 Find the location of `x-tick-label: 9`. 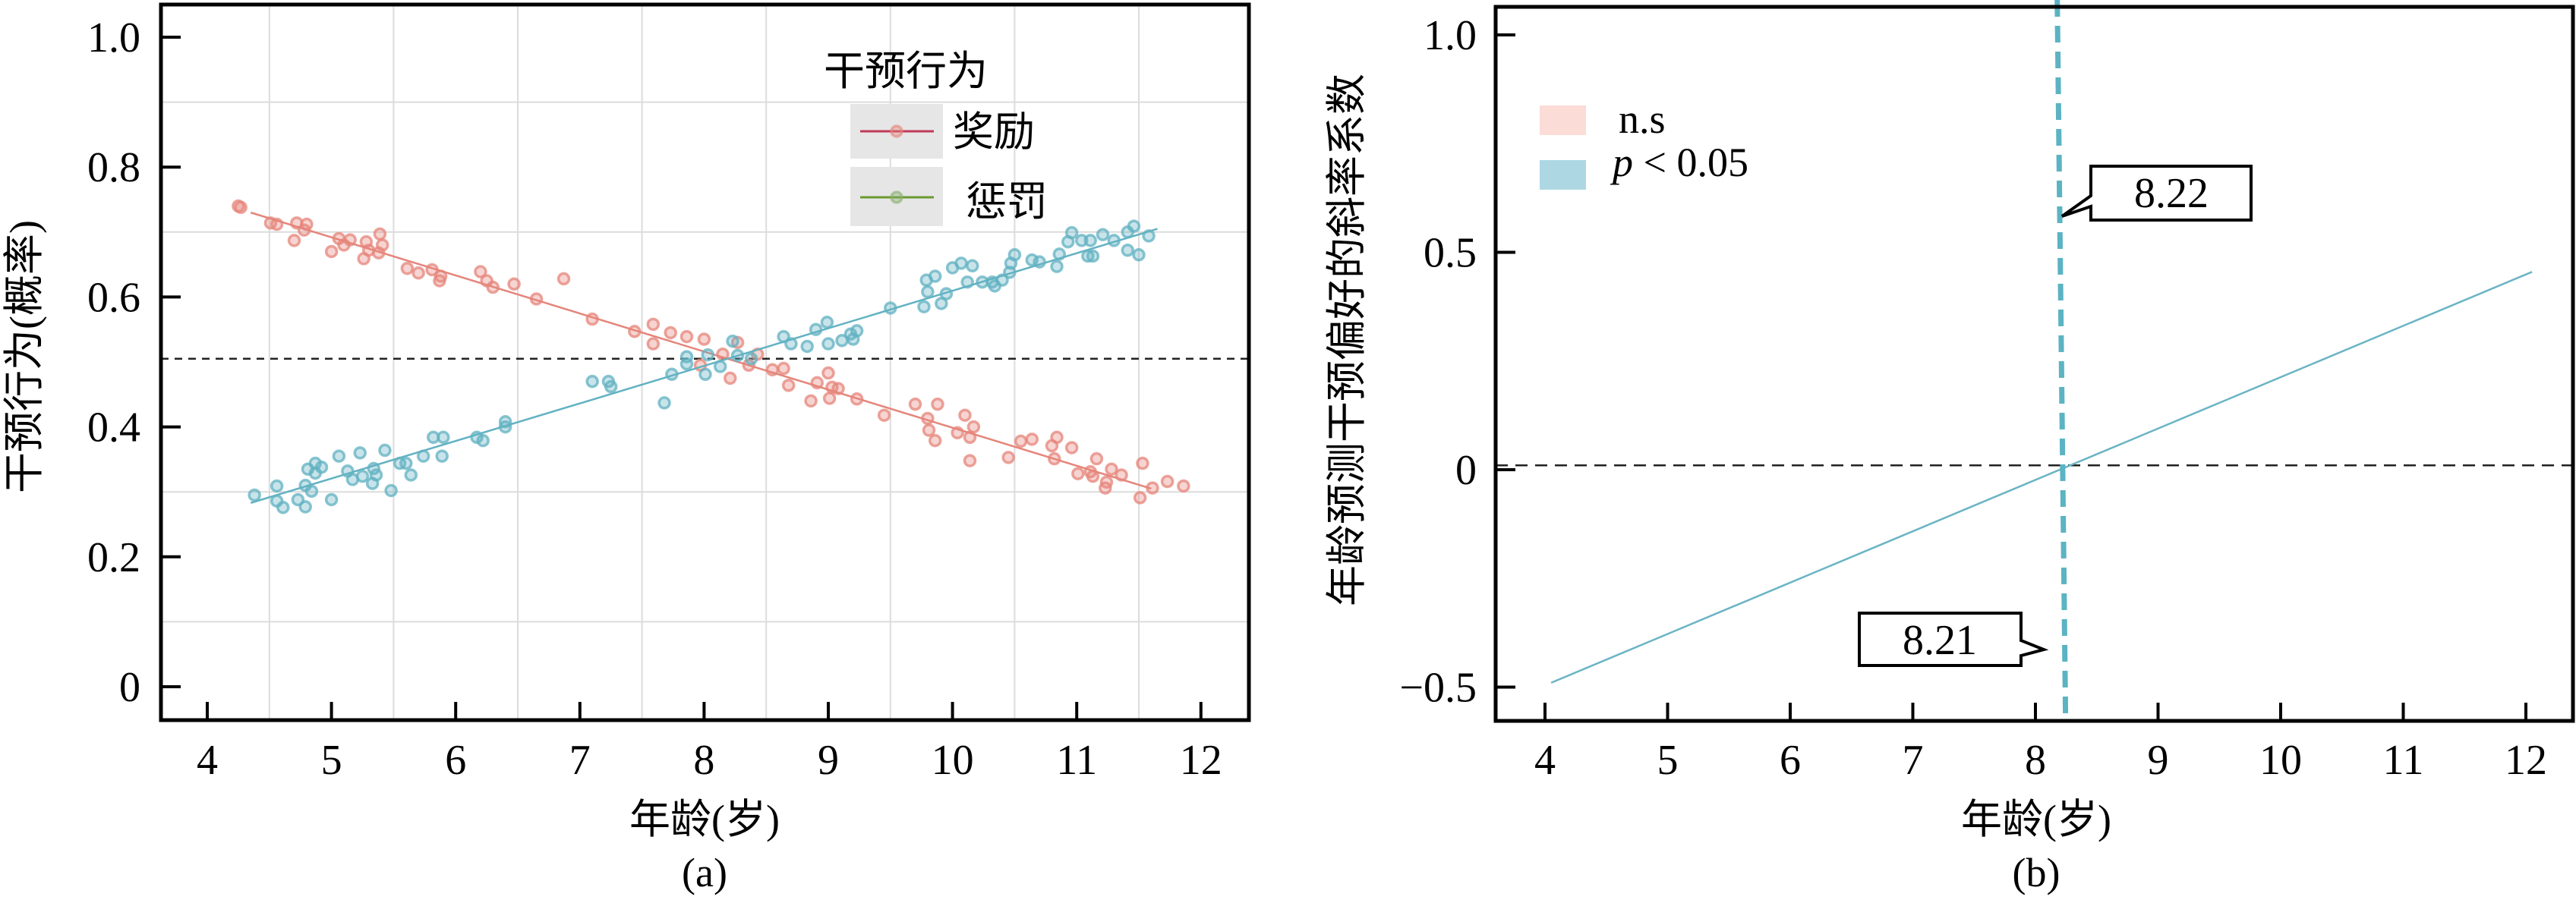

x-tick-label: 9 is located at coordinates (2158, 760).